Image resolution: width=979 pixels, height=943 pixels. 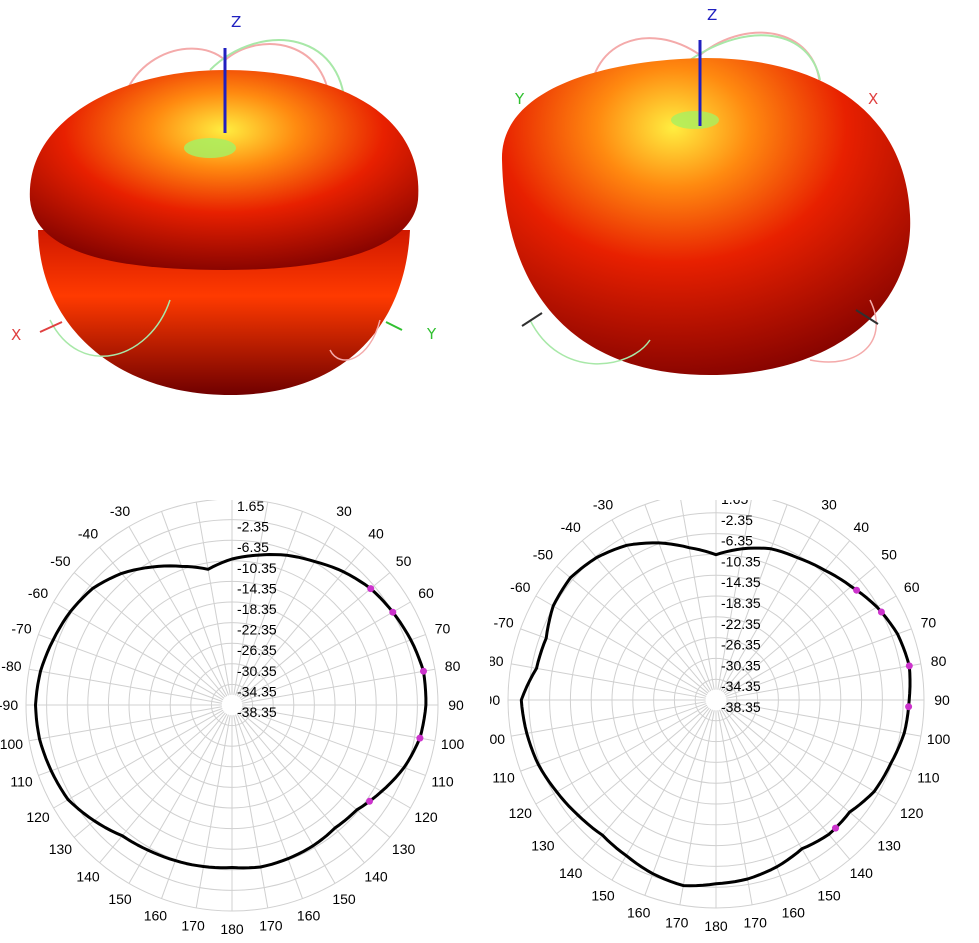 What do you see at coordinates (61, 849) in the screenshot?
I see `angle-tick-label: 130` at bounding box center [61, 849].